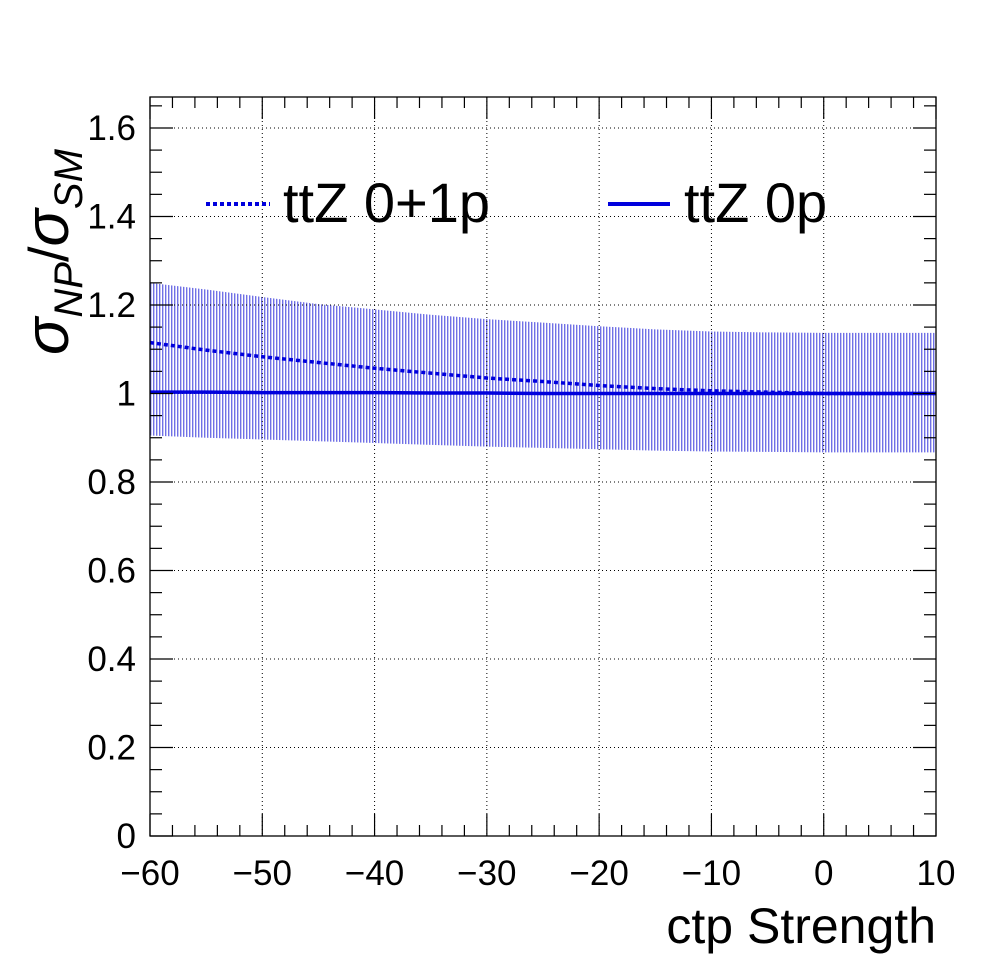 This screenshot has height=972, width=996. What do you see at coordinates (823, 873) in the screenshot?
I see `x-tick-label: 0` at bounding box center [823, 873].